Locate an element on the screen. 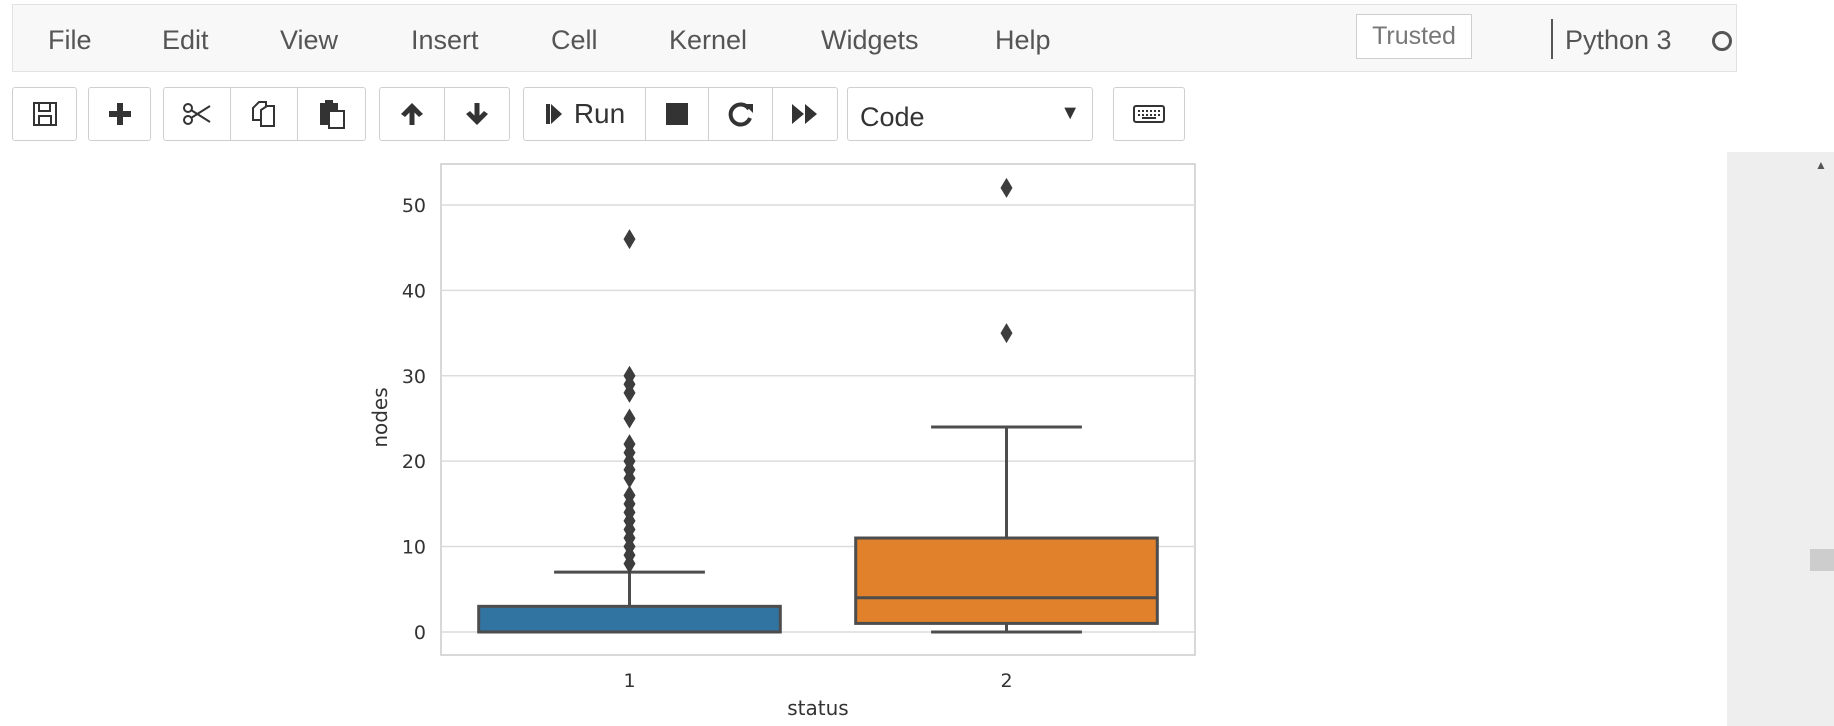 The height and width of the screenshot is (726, 1834). menu-file: File is located at coordinates (70, 40).